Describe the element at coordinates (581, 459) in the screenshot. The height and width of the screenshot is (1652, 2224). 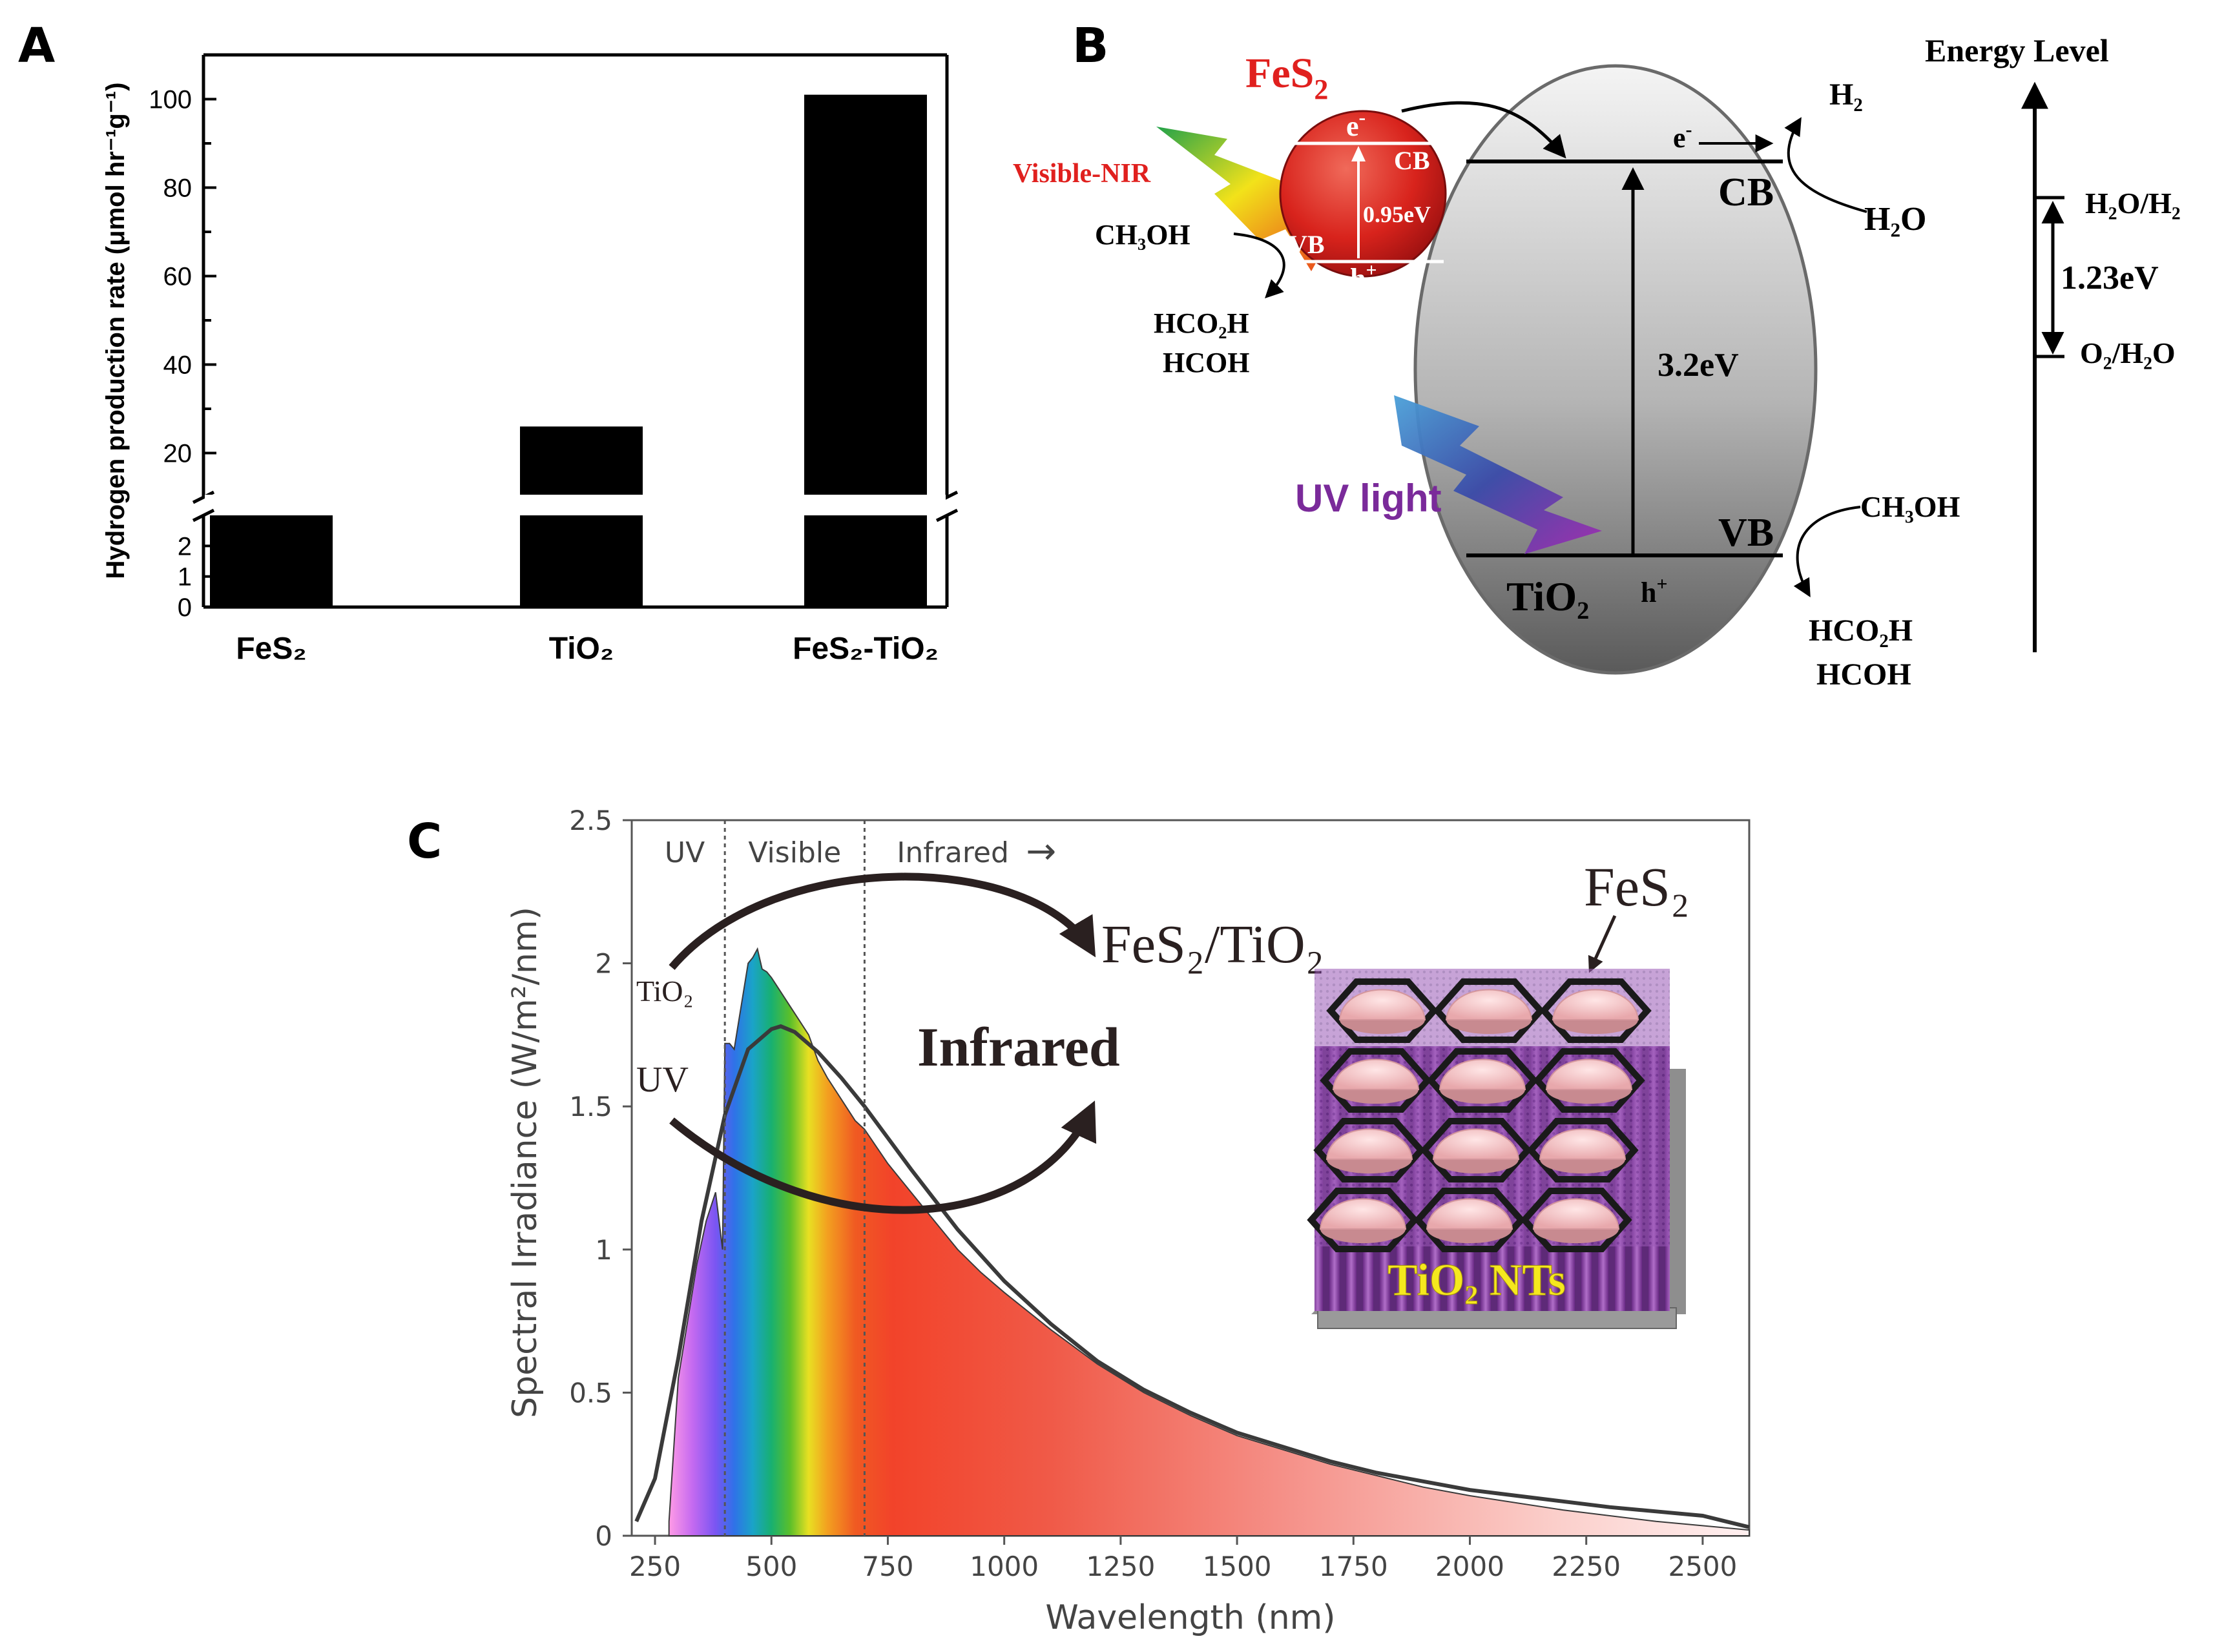
I see `bar-1-upper` at that location.